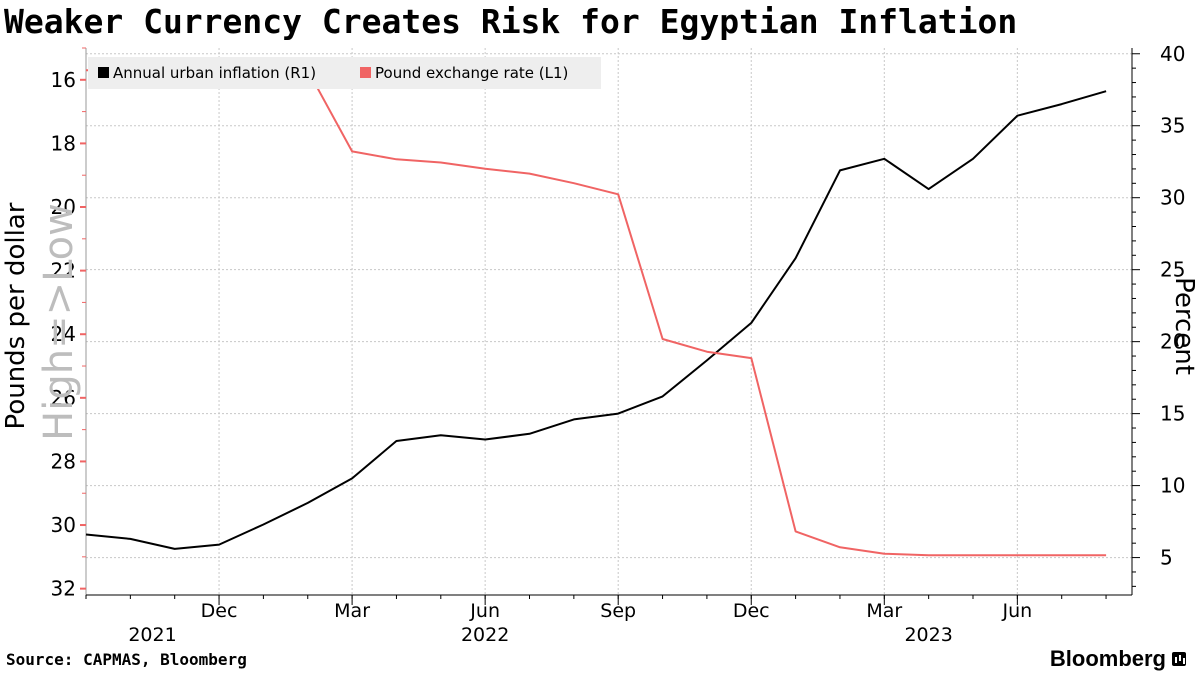  Describe the element at coordinates (1172, 414) in the screenshot. I see `right-tick-label: 15` at that location.